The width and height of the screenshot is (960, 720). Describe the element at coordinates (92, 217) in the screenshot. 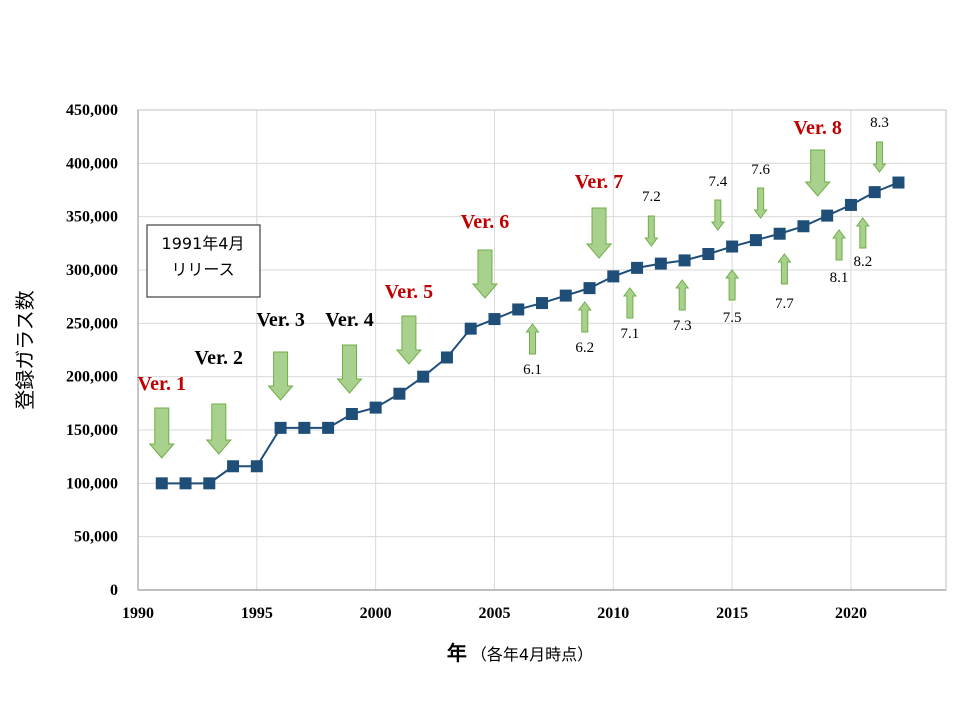

I see `y-tick-label: 350,000` at that location.